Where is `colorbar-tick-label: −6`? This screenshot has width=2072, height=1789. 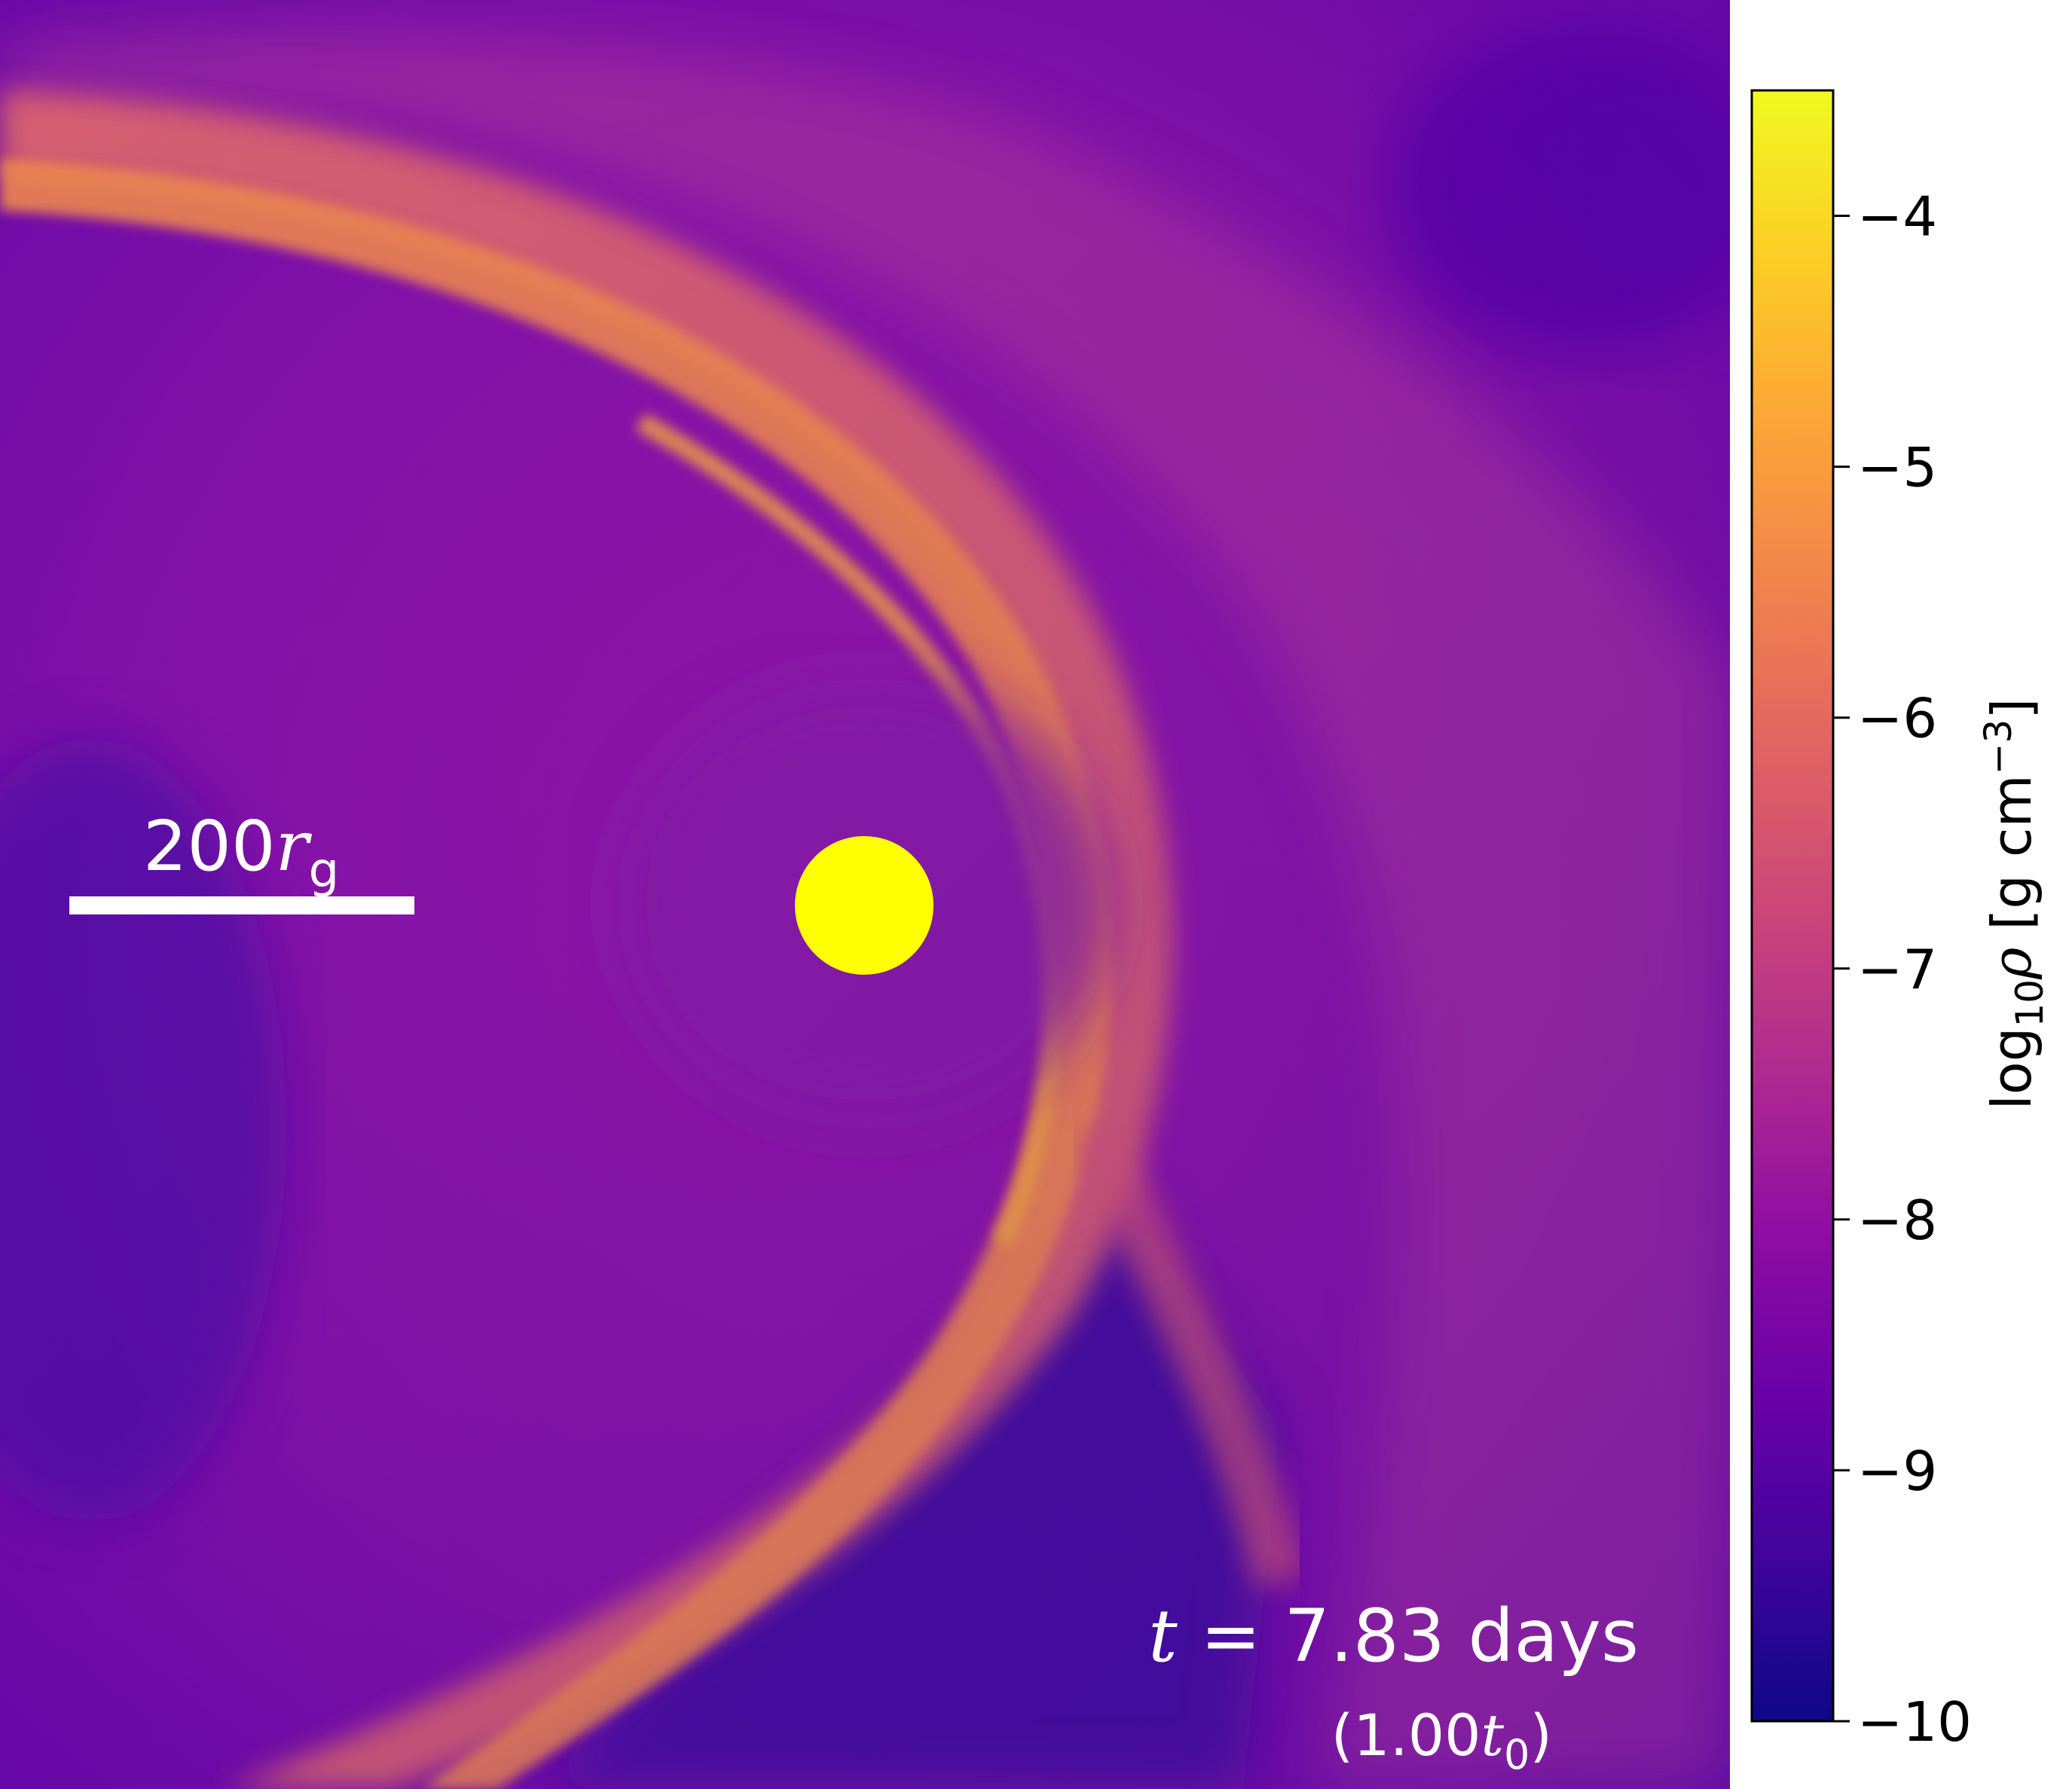
colorbar-tick-label: −6 is located at coordinates (1897, 718).